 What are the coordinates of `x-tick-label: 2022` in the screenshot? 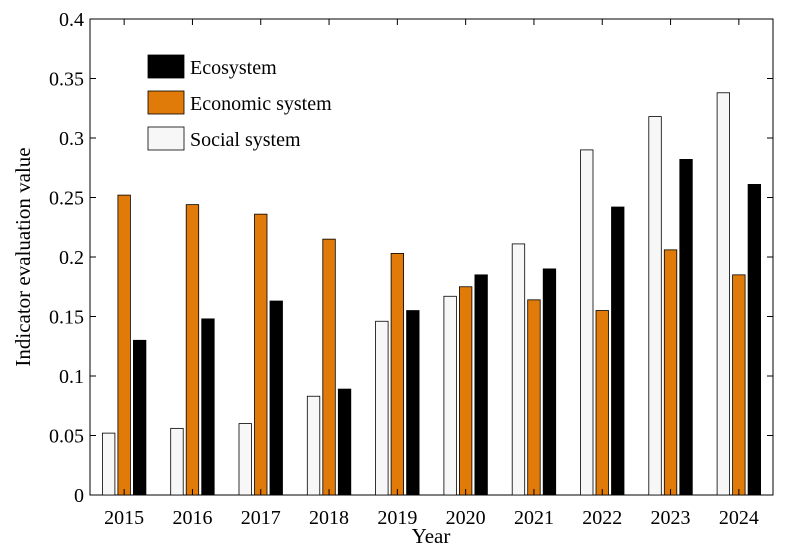 It's located at (602, 518).